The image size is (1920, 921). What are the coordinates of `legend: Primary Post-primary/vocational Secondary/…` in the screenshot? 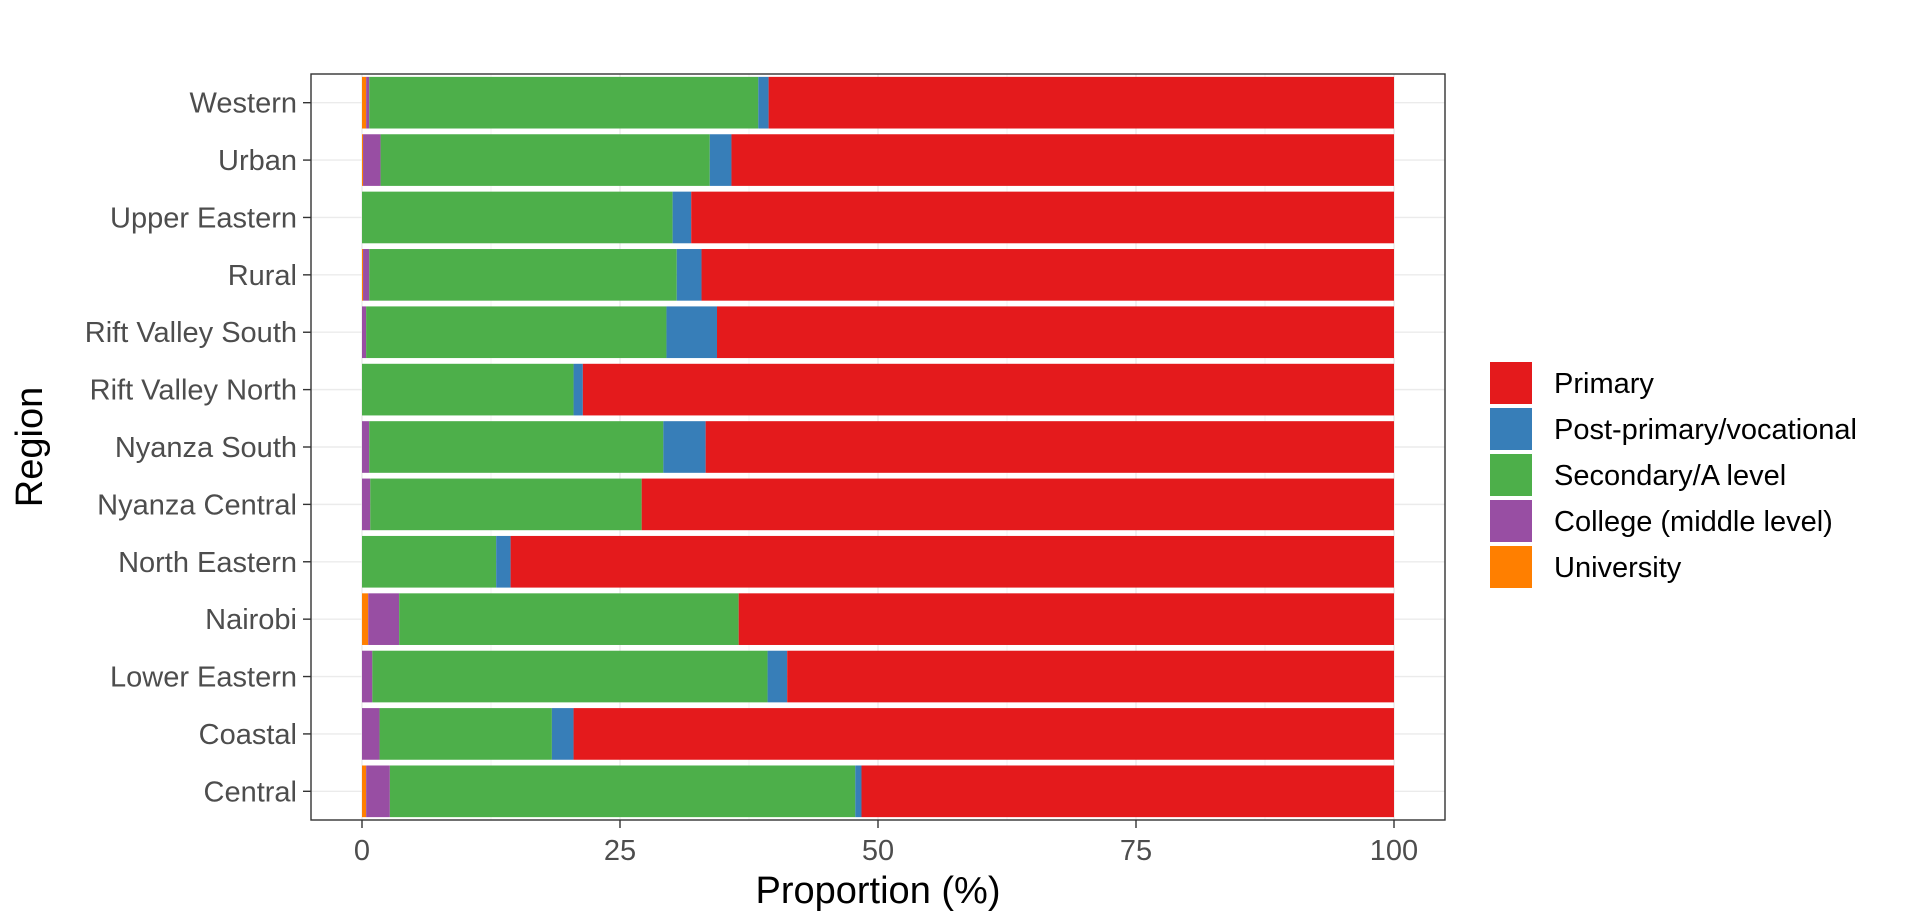 It's located at (1673, 475).